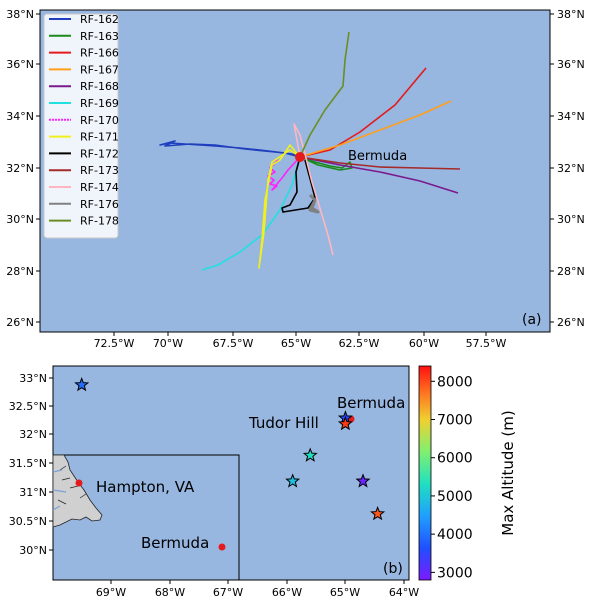  Describe the element at coordinates (296, 343) in the screenshot. I see `a-lon-label: 65°W` at that location.